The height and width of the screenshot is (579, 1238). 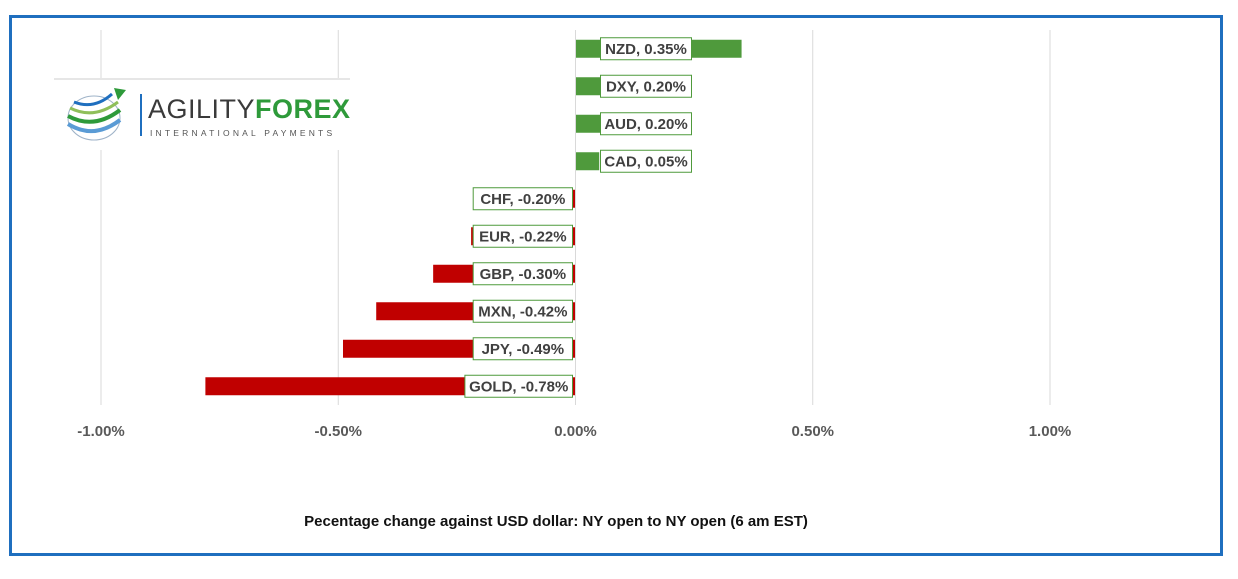 What do you see at coordinates (338, 431) in the screenshot?
I see `x-tick-label: -0.50%` at bounding box center [338, 431].